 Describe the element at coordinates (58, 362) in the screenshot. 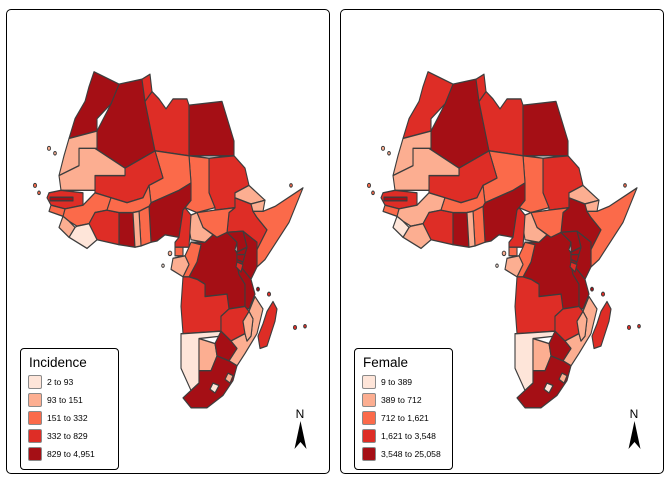

I see `legend-title: Incidence` at that location.